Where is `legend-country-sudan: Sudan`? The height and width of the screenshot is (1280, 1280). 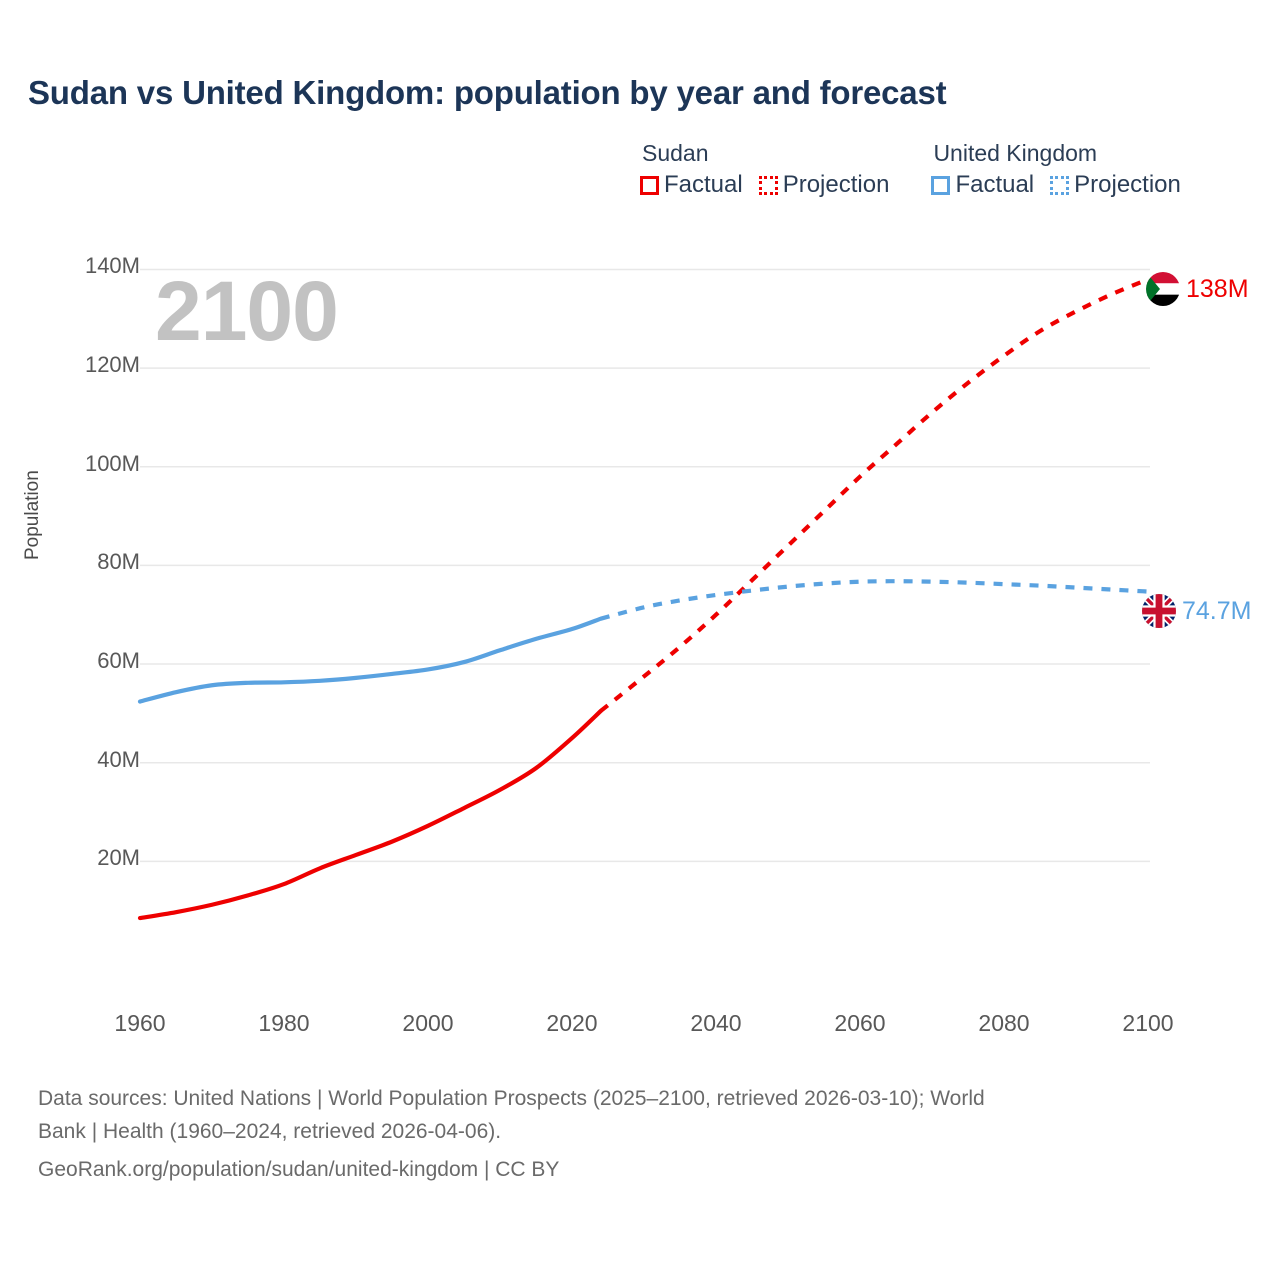
legend-country-sudan: Sudan is located at coordinates (675, 153).